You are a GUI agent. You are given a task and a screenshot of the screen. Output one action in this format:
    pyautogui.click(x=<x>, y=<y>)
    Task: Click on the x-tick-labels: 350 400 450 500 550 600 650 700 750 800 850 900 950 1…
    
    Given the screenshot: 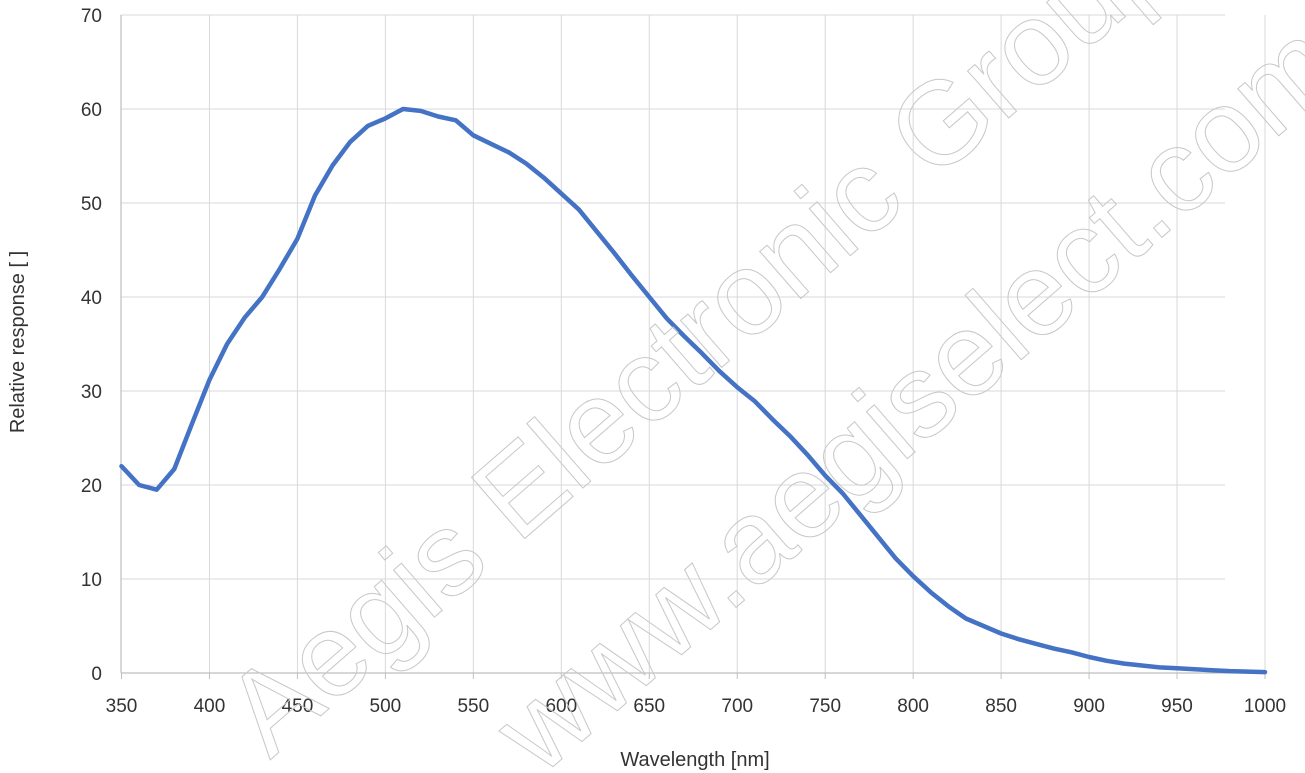 What is the action you would take?
    pyautogui.click(x=696, y=706)
    